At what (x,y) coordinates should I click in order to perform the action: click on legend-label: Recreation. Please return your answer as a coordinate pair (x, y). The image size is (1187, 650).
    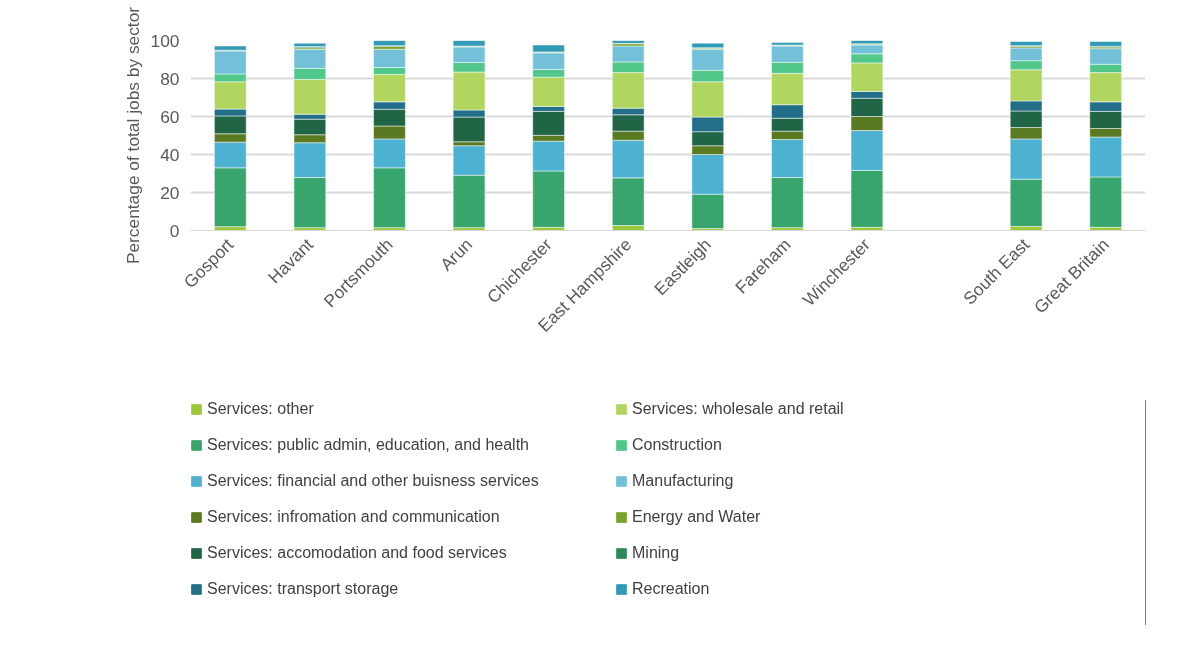
    Looking at the image, I should click on (671, 589).